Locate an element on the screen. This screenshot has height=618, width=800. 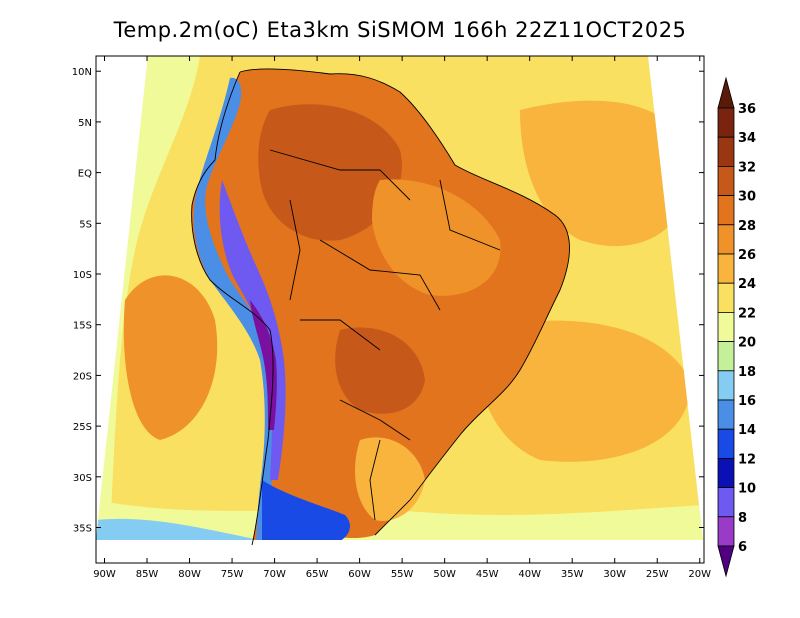
lon-tick-label: 25W is located at coordinates (657, 574).